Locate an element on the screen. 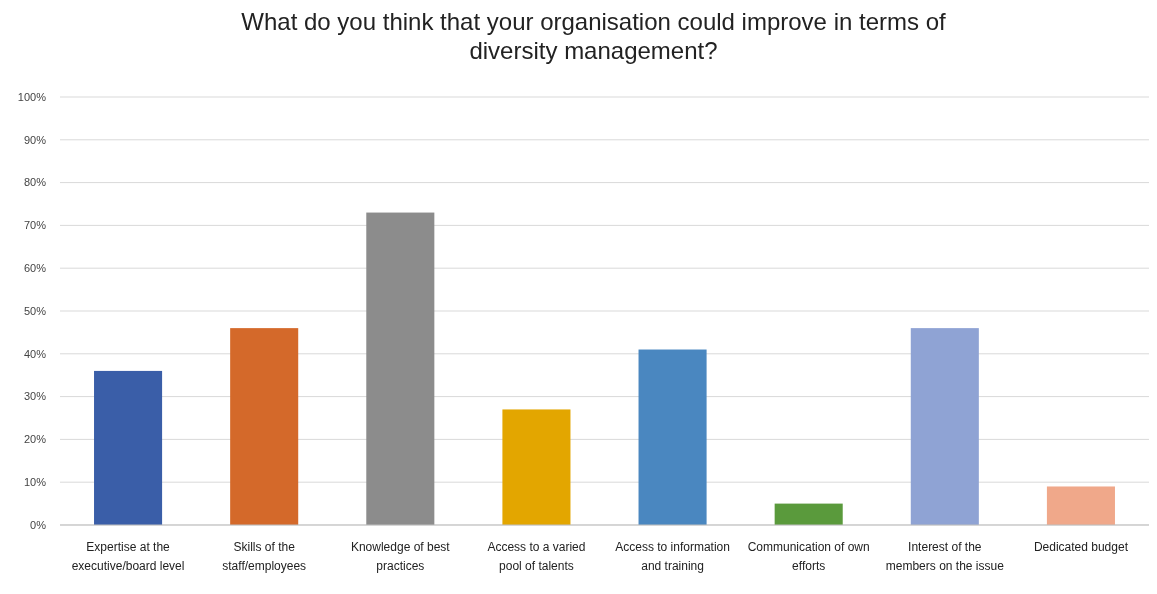 Image resolution: width=1157 pixels, height=594 pixels. y-tick-label: 100% is located at coordinates (32, 96).